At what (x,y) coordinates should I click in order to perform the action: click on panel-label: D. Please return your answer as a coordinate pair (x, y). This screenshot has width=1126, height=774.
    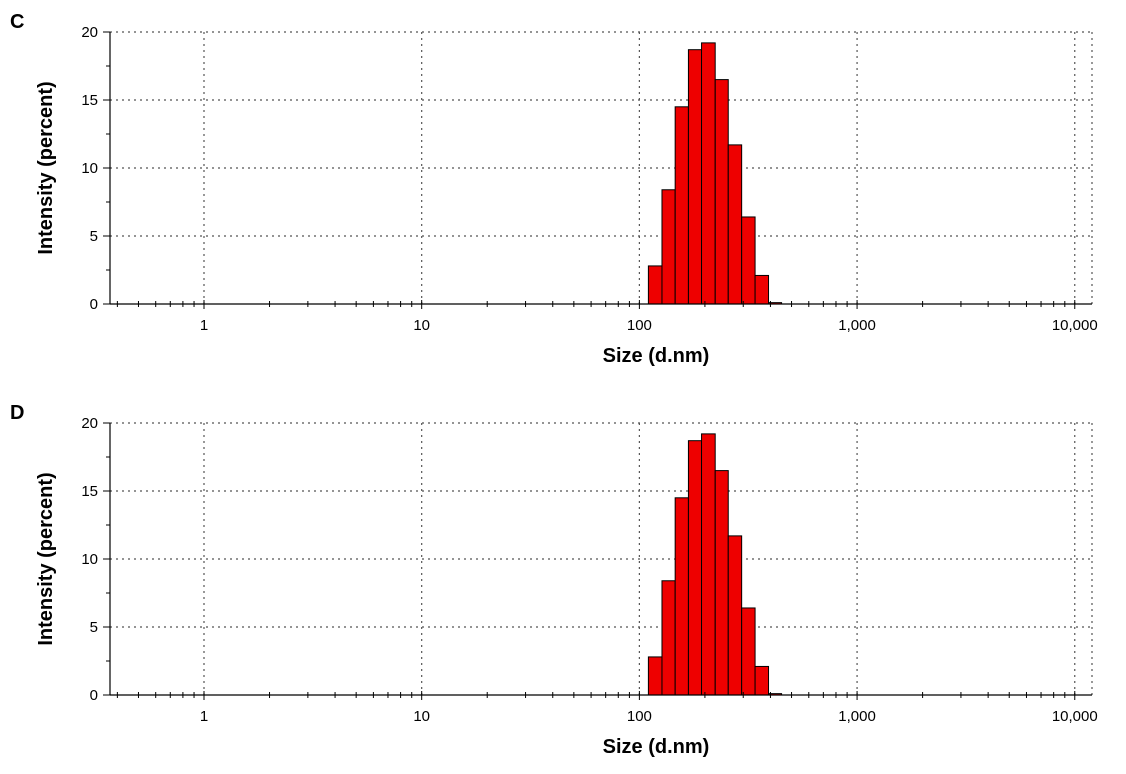
    Looking at the image, I should click on (17, 413).